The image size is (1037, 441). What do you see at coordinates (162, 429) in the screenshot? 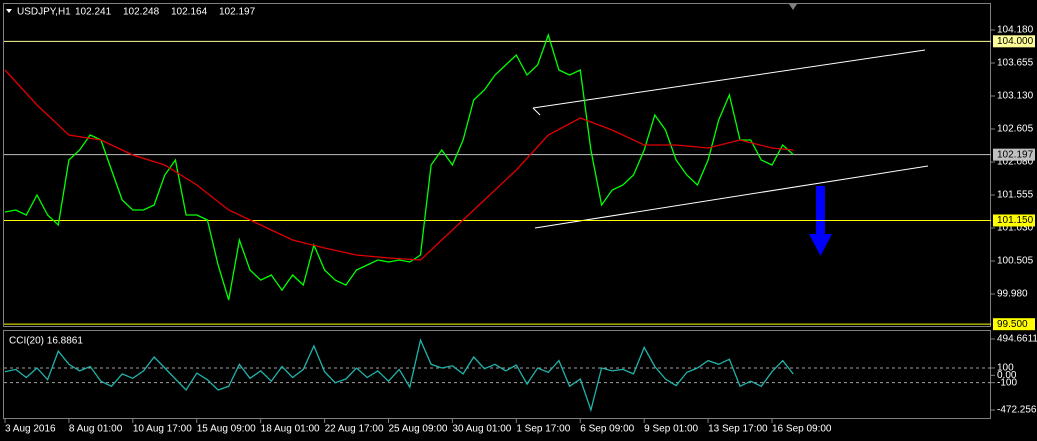
I see `x-tick-label: 10 Aug 17:00` at bounding box center [162, 429].